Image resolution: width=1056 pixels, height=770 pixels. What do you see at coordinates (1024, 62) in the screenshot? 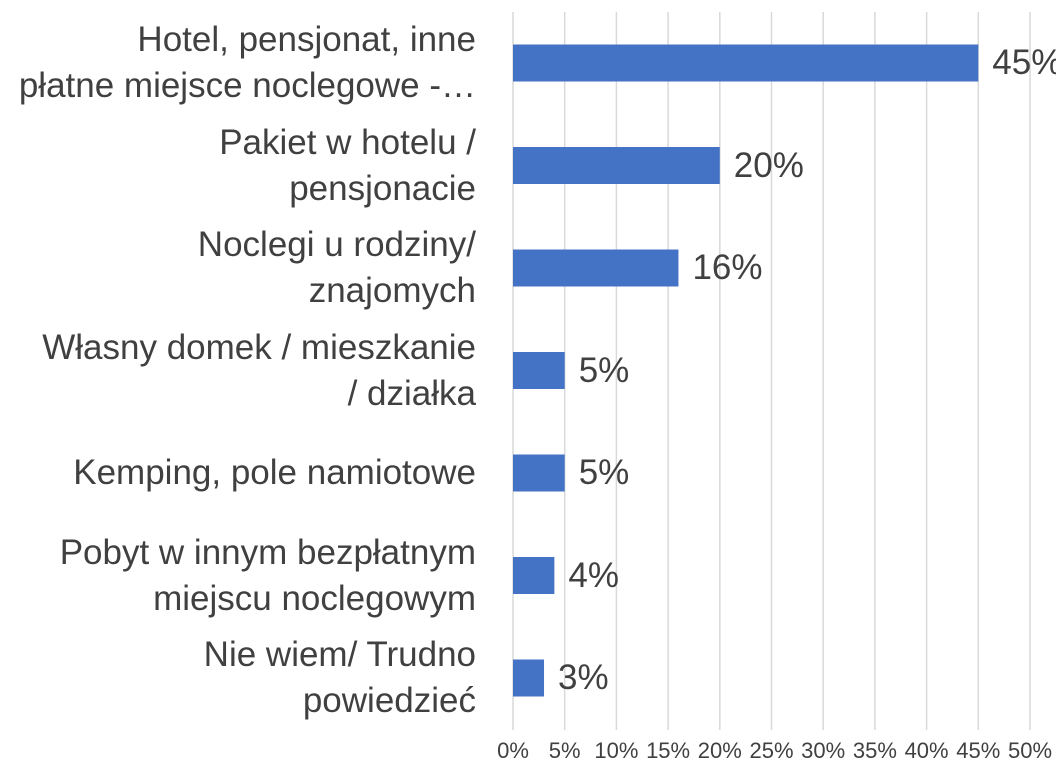
I see `value-label: 45%` at bounding box center [1024, 62].